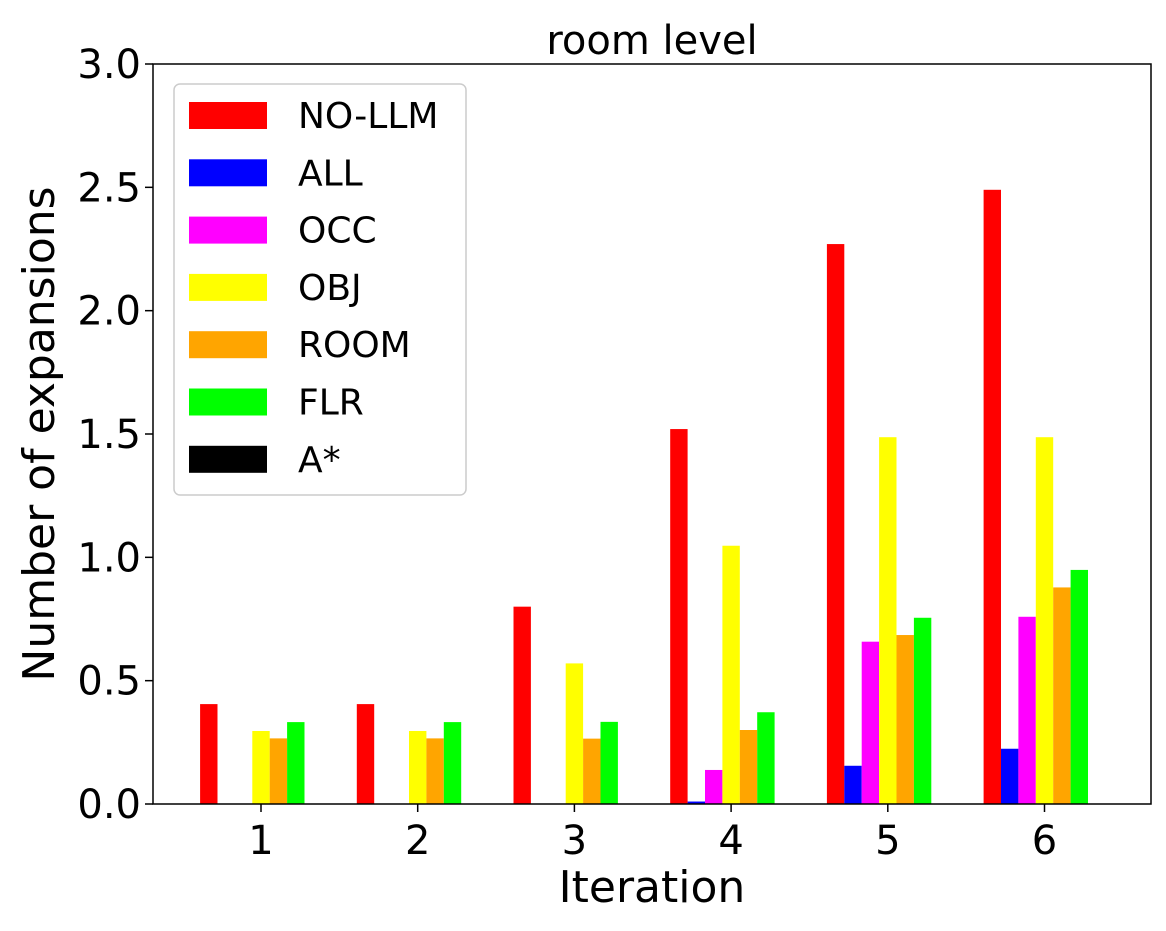  What do you see at coordinates (417, 841) in the screenshot?
I see `x-tick-label: 2` at bounding box center [417, 841].